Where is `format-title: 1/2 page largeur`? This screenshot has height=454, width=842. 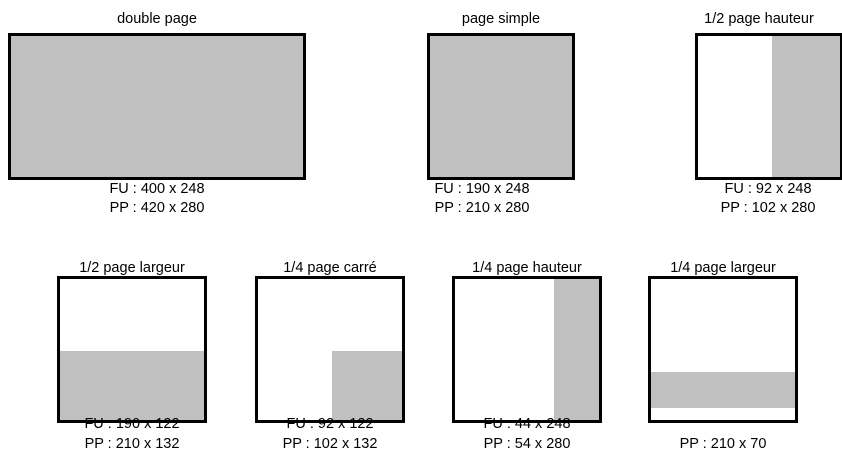 format-title: 1/2 page largeur is located at coordinates (132, 268).